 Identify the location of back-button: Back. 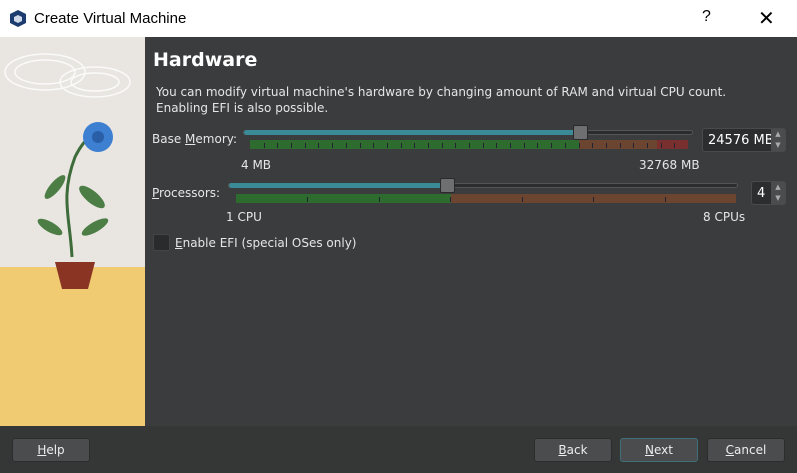
(573, 450).